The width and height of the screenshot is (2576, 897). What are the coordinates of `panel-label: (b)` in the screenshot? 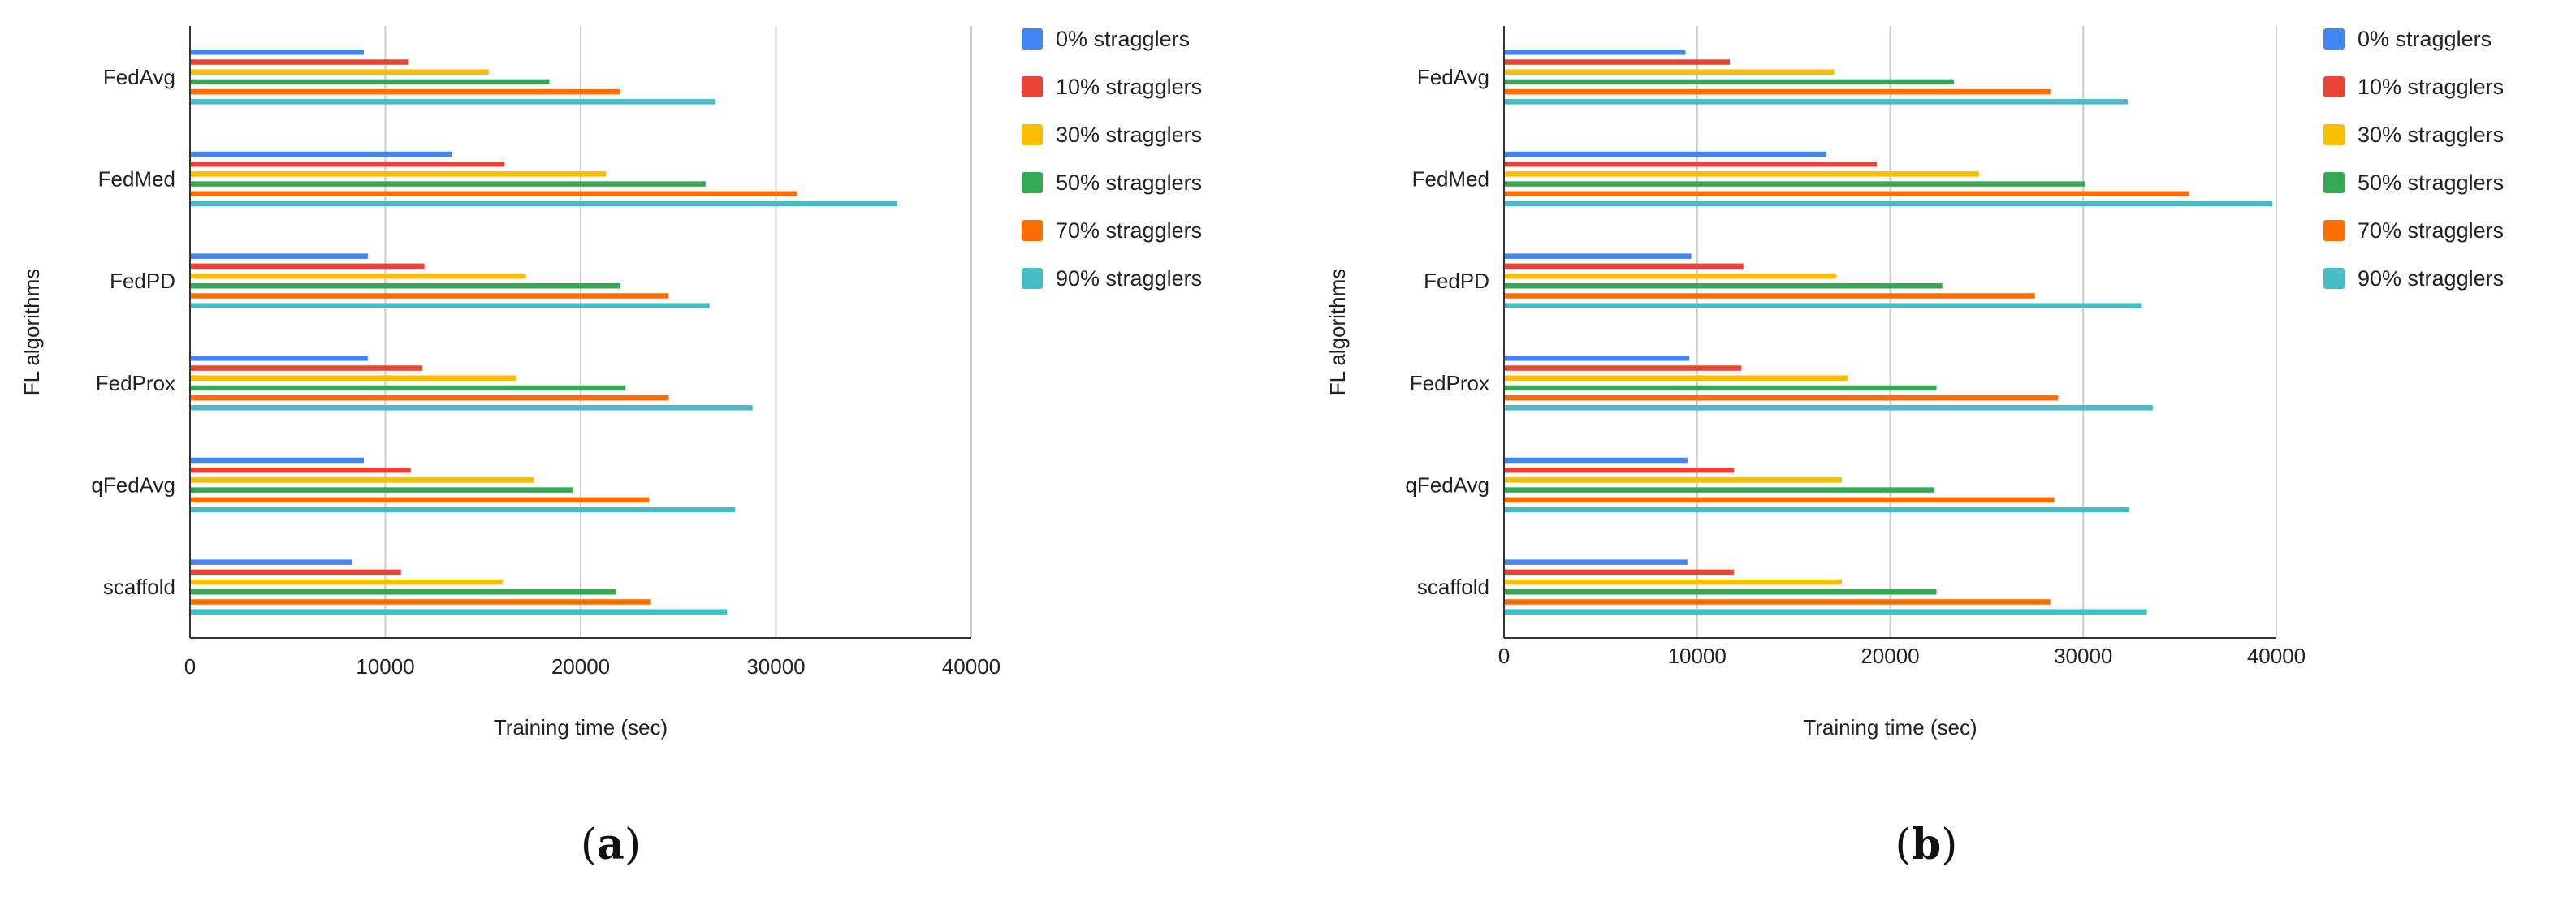 It's located at (1927, 844).